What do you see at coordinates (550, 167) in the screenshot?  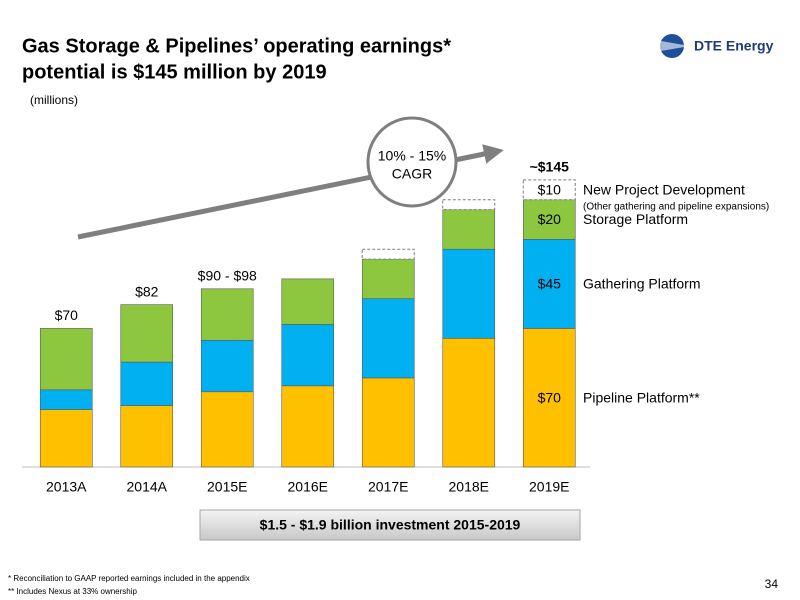 I see `total-label: ~$145` at bounding box center [550, 167].